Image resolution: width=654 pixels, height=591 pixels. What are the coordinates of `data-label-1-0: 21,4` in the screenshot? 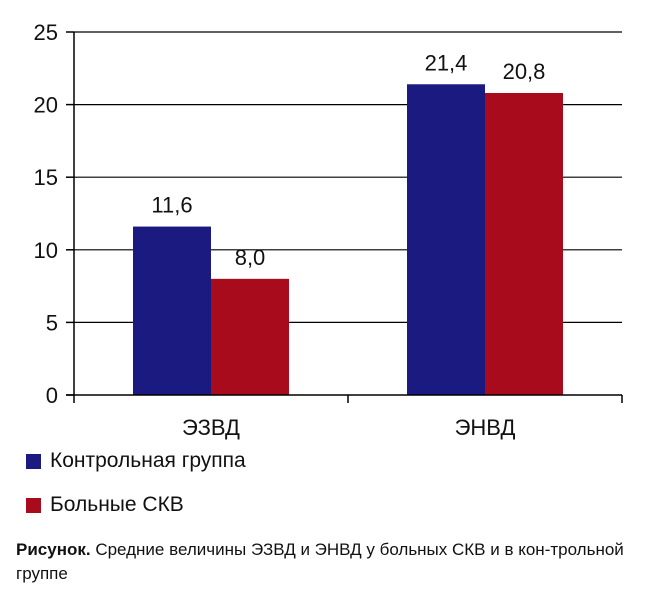 It's located at (446, 62).